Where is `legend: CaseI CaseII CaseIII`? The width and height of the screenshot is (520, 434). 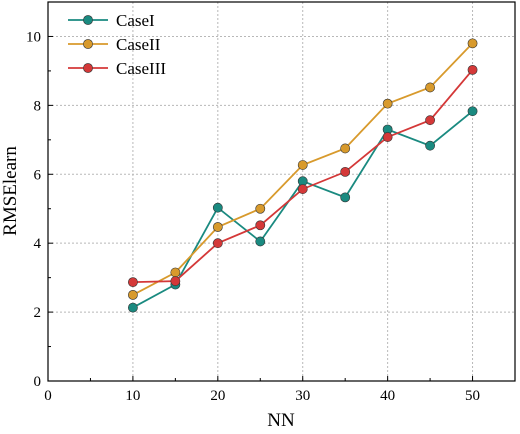
legend: CaseI CaseII CaseIII is located at coordinates (117, 44).